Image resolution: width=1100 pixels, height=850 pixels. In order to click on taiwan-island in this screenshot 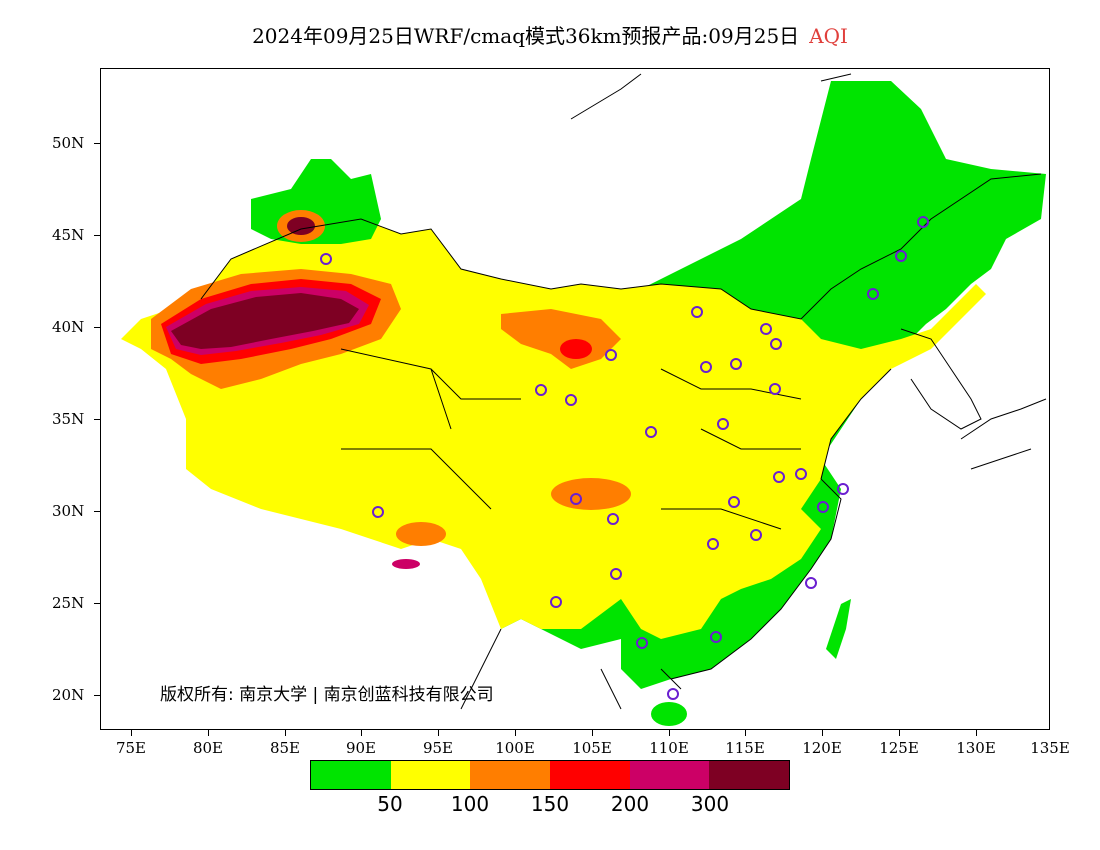, I will do `click(838, 629)`.